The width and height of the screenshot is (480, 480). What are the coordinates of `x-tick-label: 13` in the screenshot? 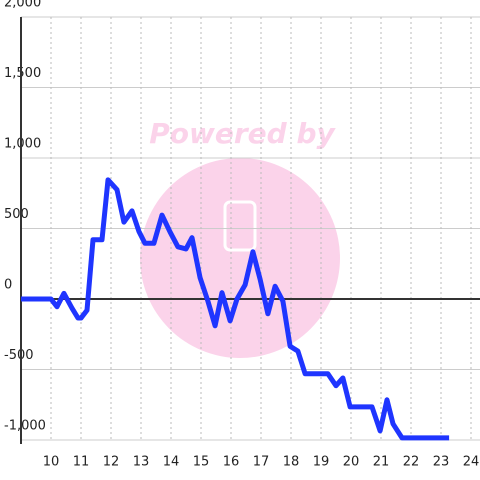 It's located at (141, 462).